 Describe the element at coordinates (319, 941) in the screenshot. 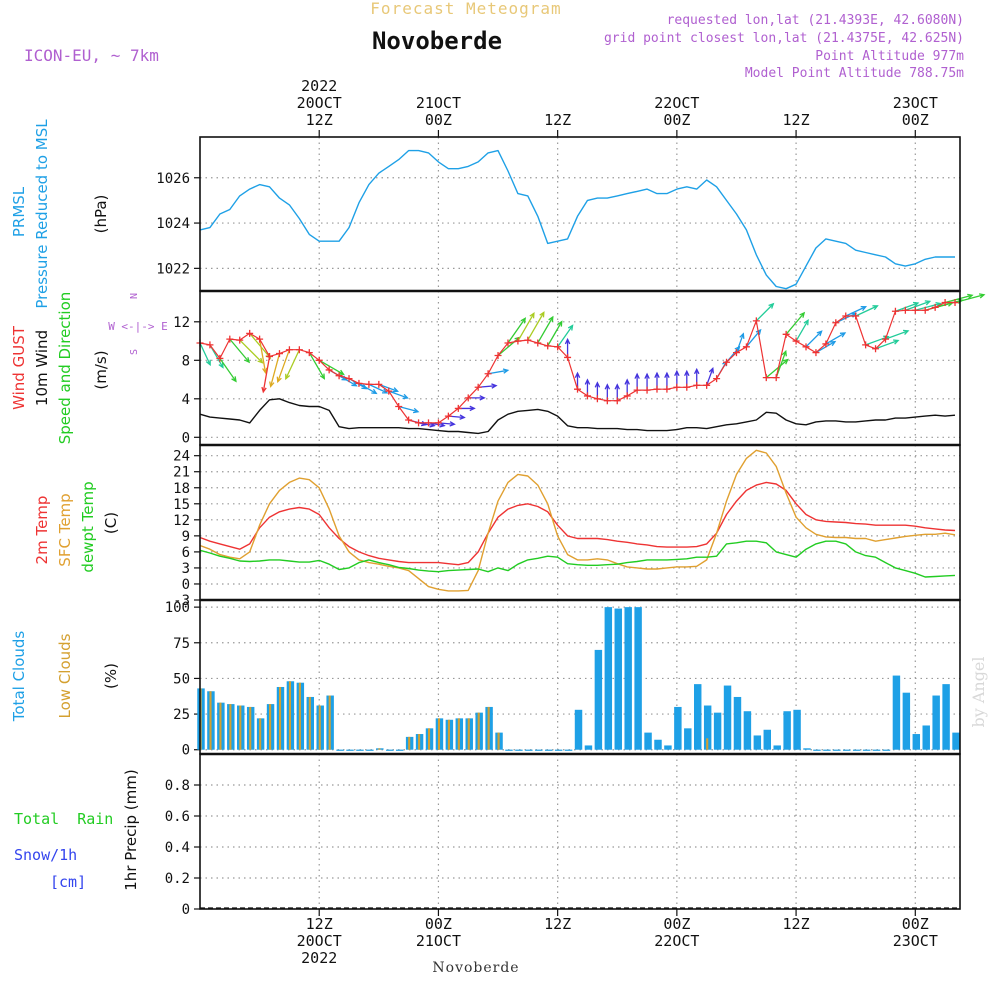

I see `time-label-bottom: 20OCT` at that location.